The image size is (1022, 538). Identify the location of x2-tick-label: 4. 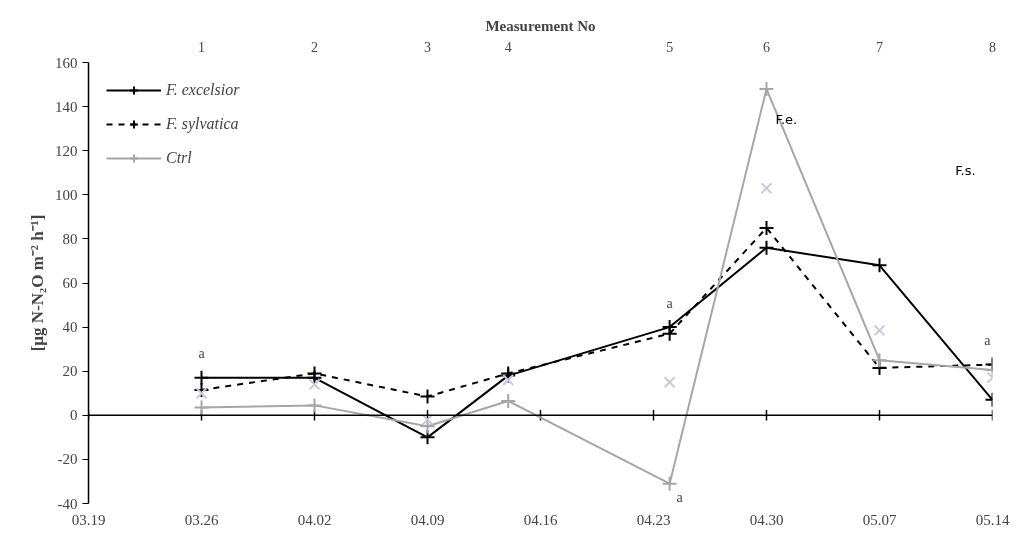
(508, 47).